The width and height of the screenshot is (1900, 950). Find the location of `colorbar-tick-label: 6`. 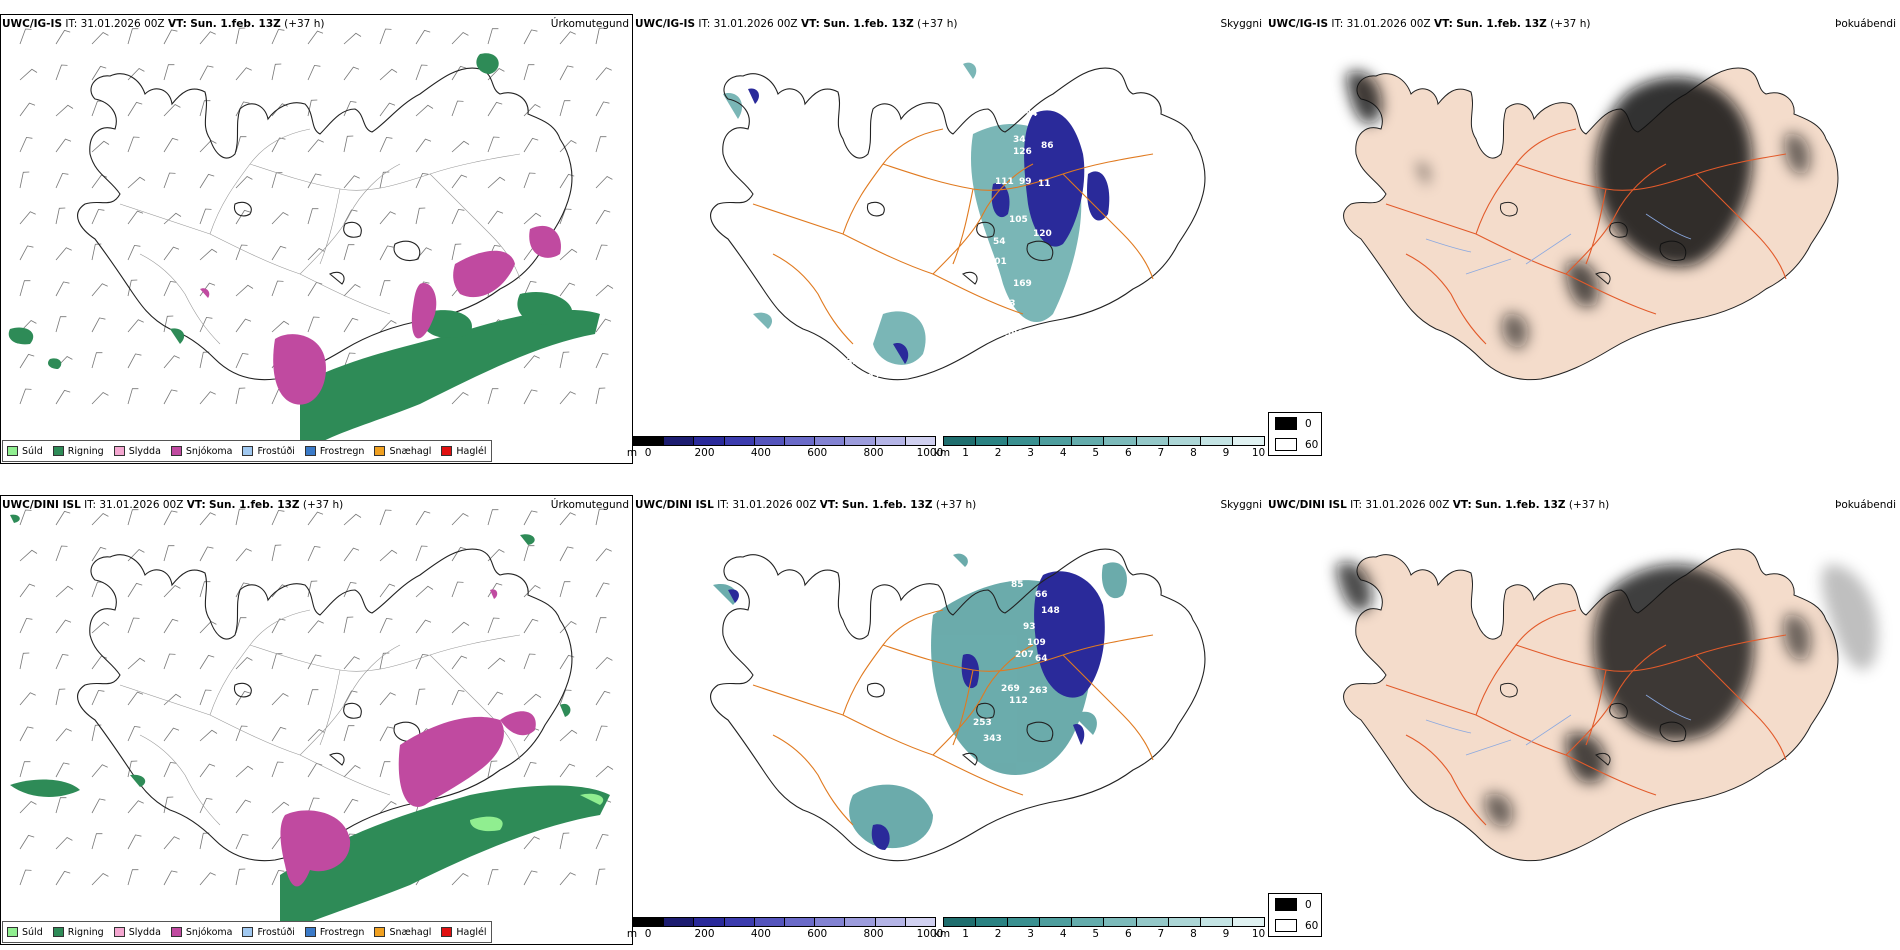

colorbar-tick-label: 6 is located at coordinates (1128, 453).